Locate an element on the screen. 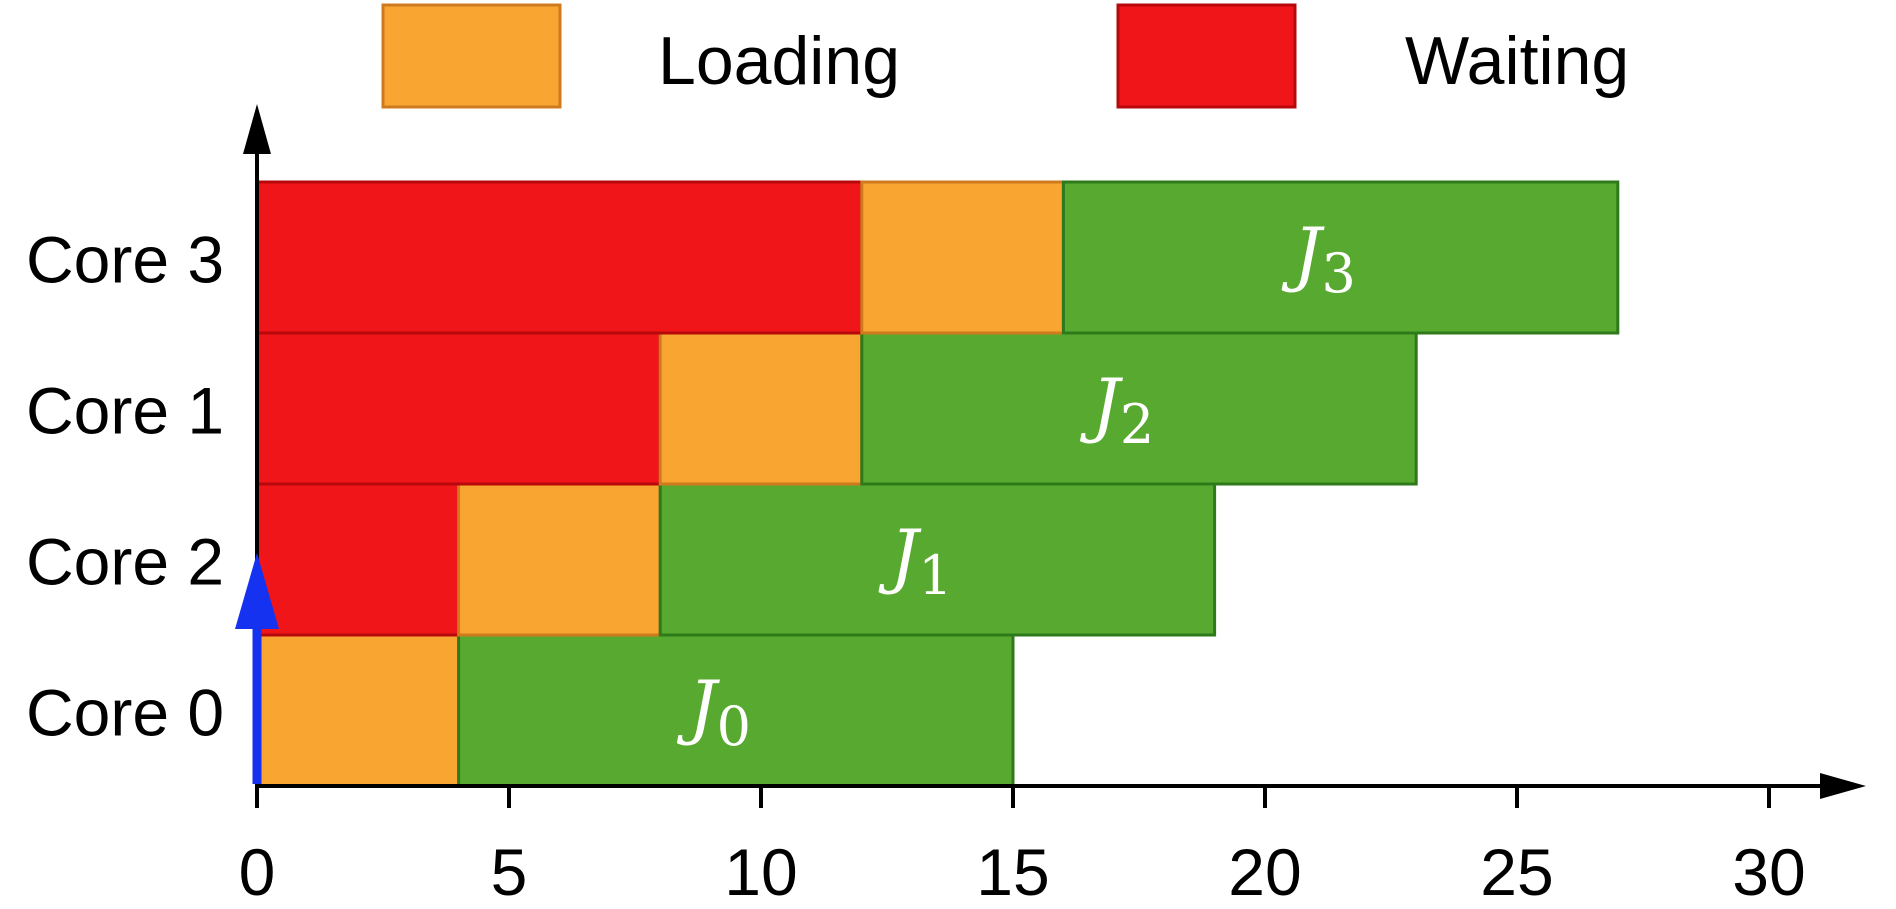  row-label-core-3: Core 3 is located at coordinates (125, 260).